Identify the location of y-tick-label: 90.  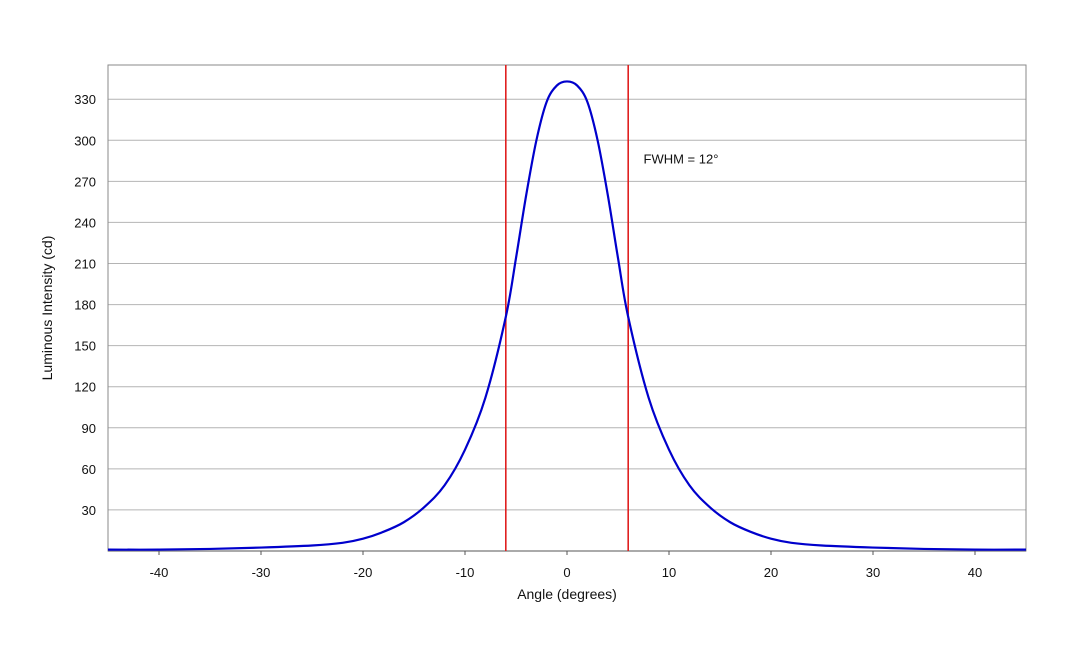
(89, 428).